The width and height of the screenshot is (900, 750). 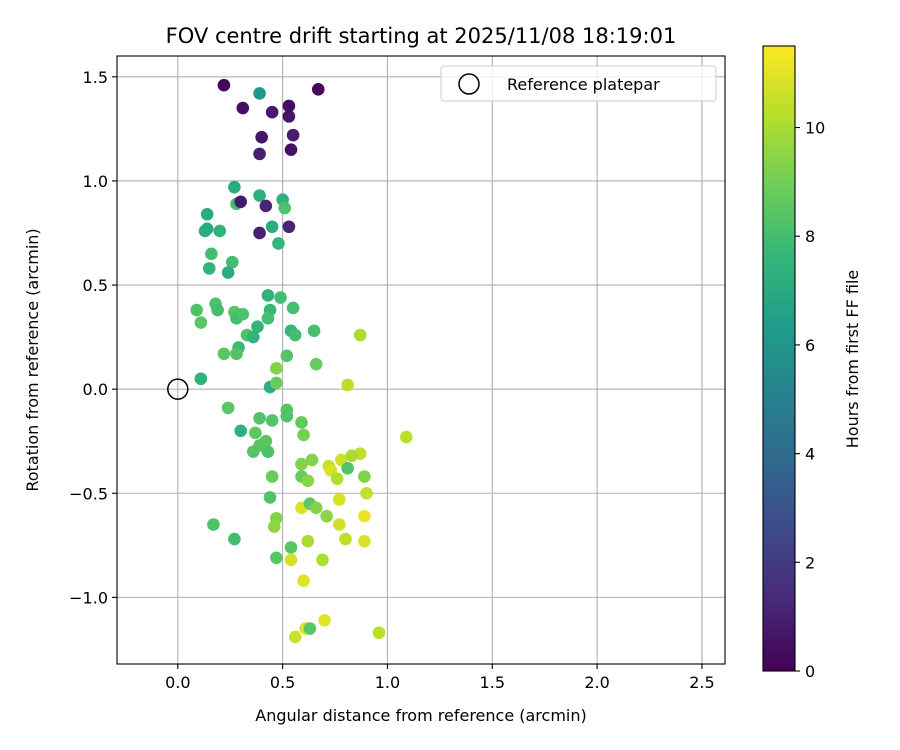 What do you see at coordinates (95, 285) in the screenshot?
I see `y-tick-label: 0.5` at bounding box center [95, 285].